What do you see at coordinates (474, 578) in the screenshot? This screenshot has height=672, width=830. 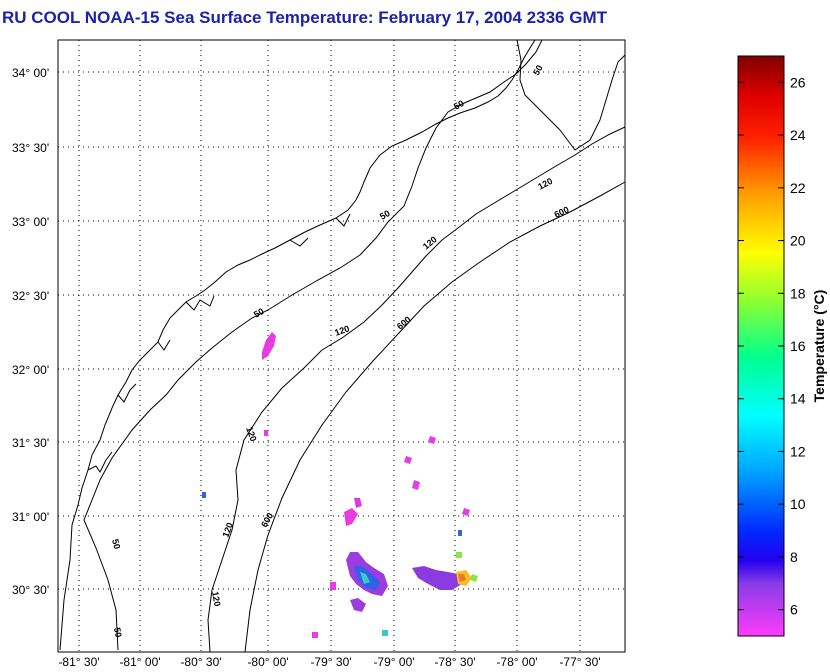 I see `sst-patch-east-green` at bounding box center [474, 578].